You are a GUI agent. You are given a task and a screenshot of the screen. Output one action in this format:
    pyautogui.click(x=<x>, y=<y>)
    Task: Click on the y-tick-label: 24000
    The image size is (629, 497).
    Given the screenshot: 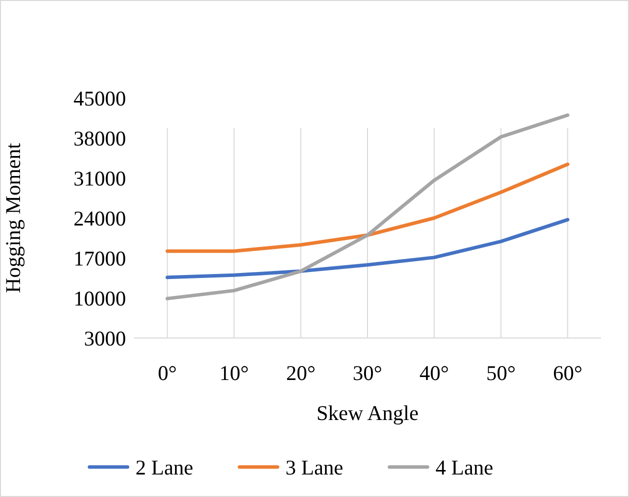 What is the action you would take?
    pyautogui.click(x=100, y=218)
    